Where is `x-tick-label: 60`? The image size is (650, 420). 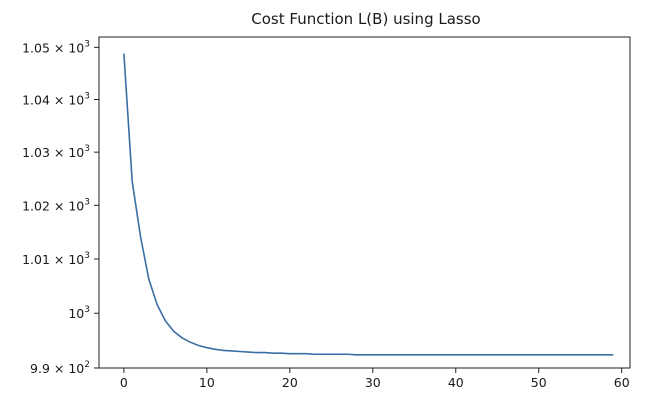 x-tick-label: 60 is located at coordinates (622, 382).